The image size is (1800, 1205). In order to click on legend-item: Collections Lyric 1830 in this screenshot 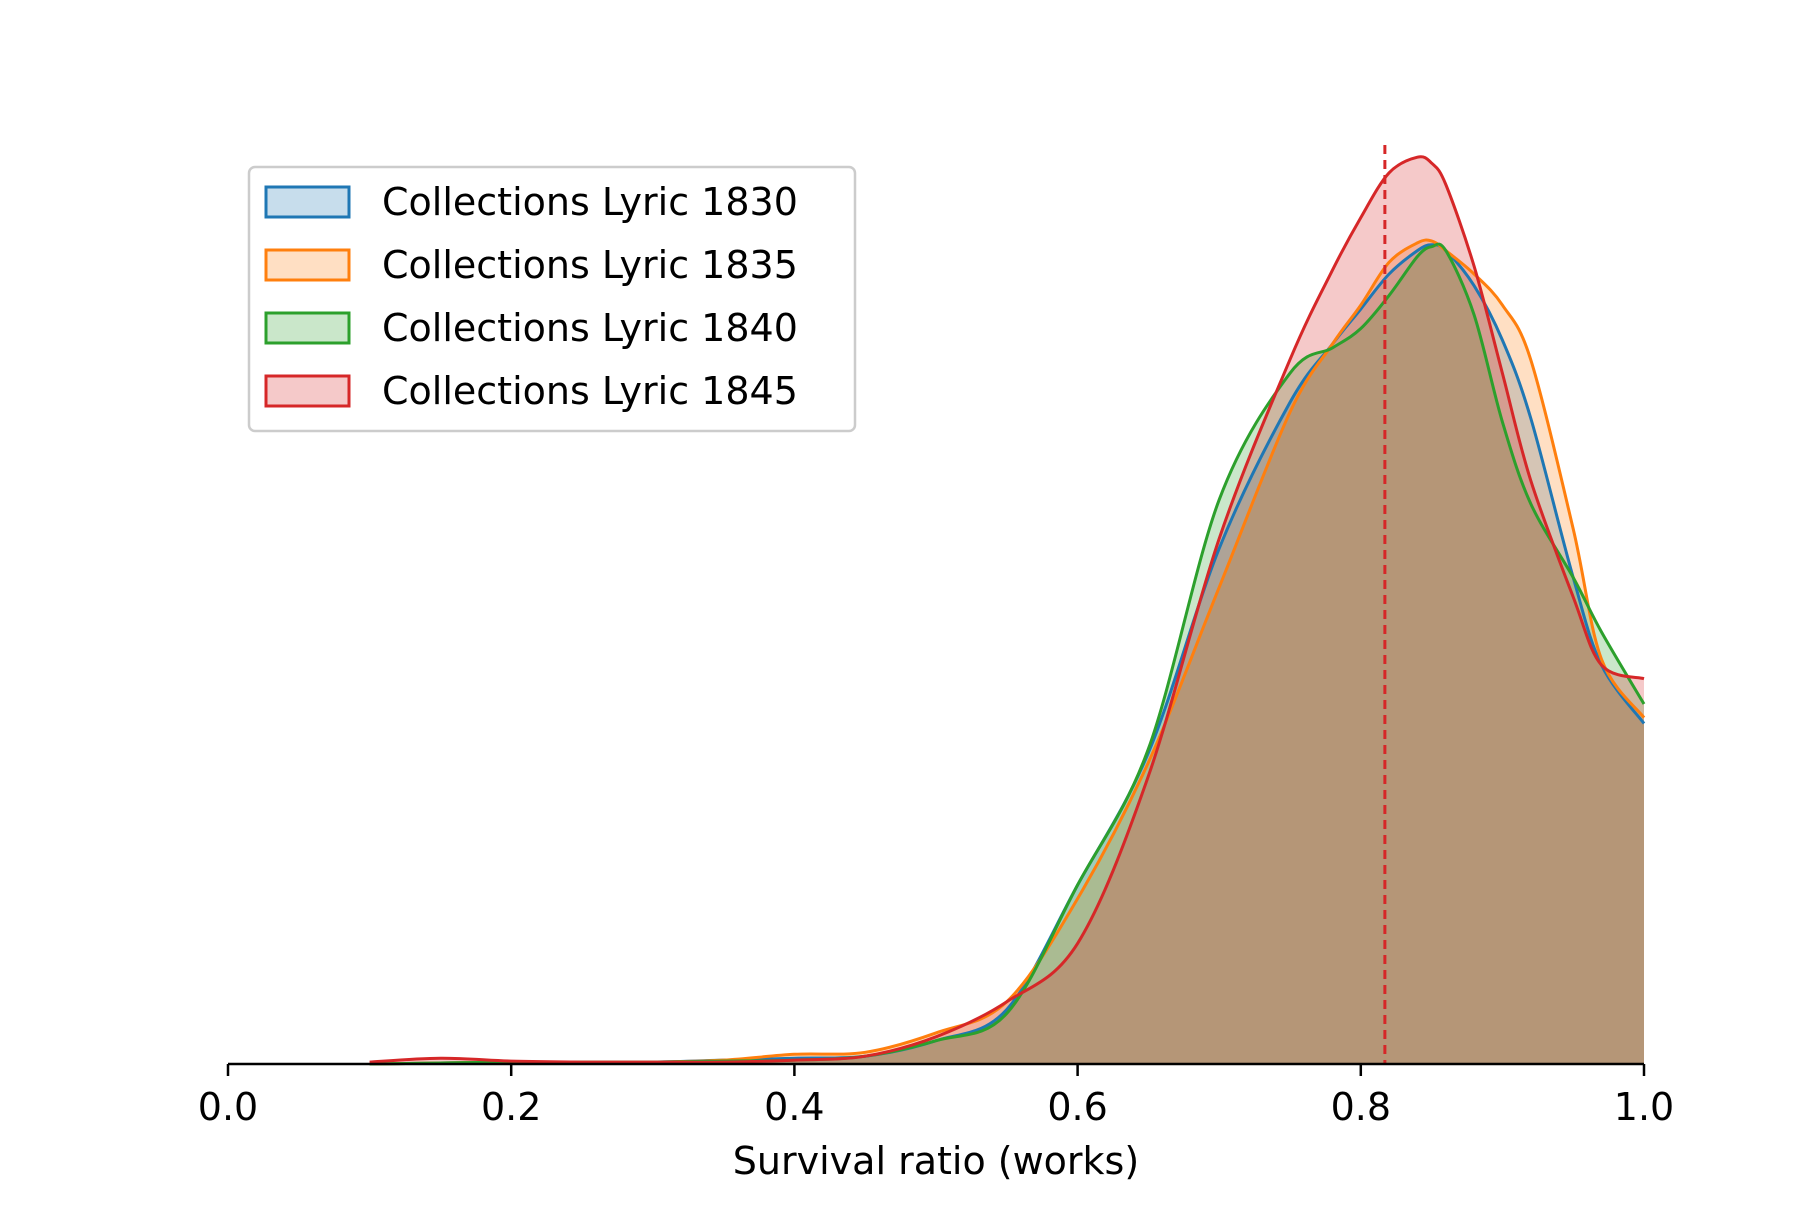, I will do `click(531, 202)`.